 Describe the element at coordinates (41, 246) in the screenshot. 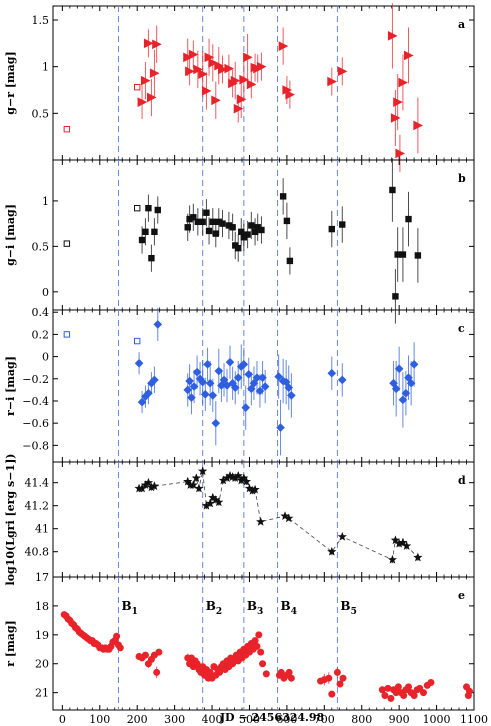

I see `y-tick-label: 0.5` at that location.